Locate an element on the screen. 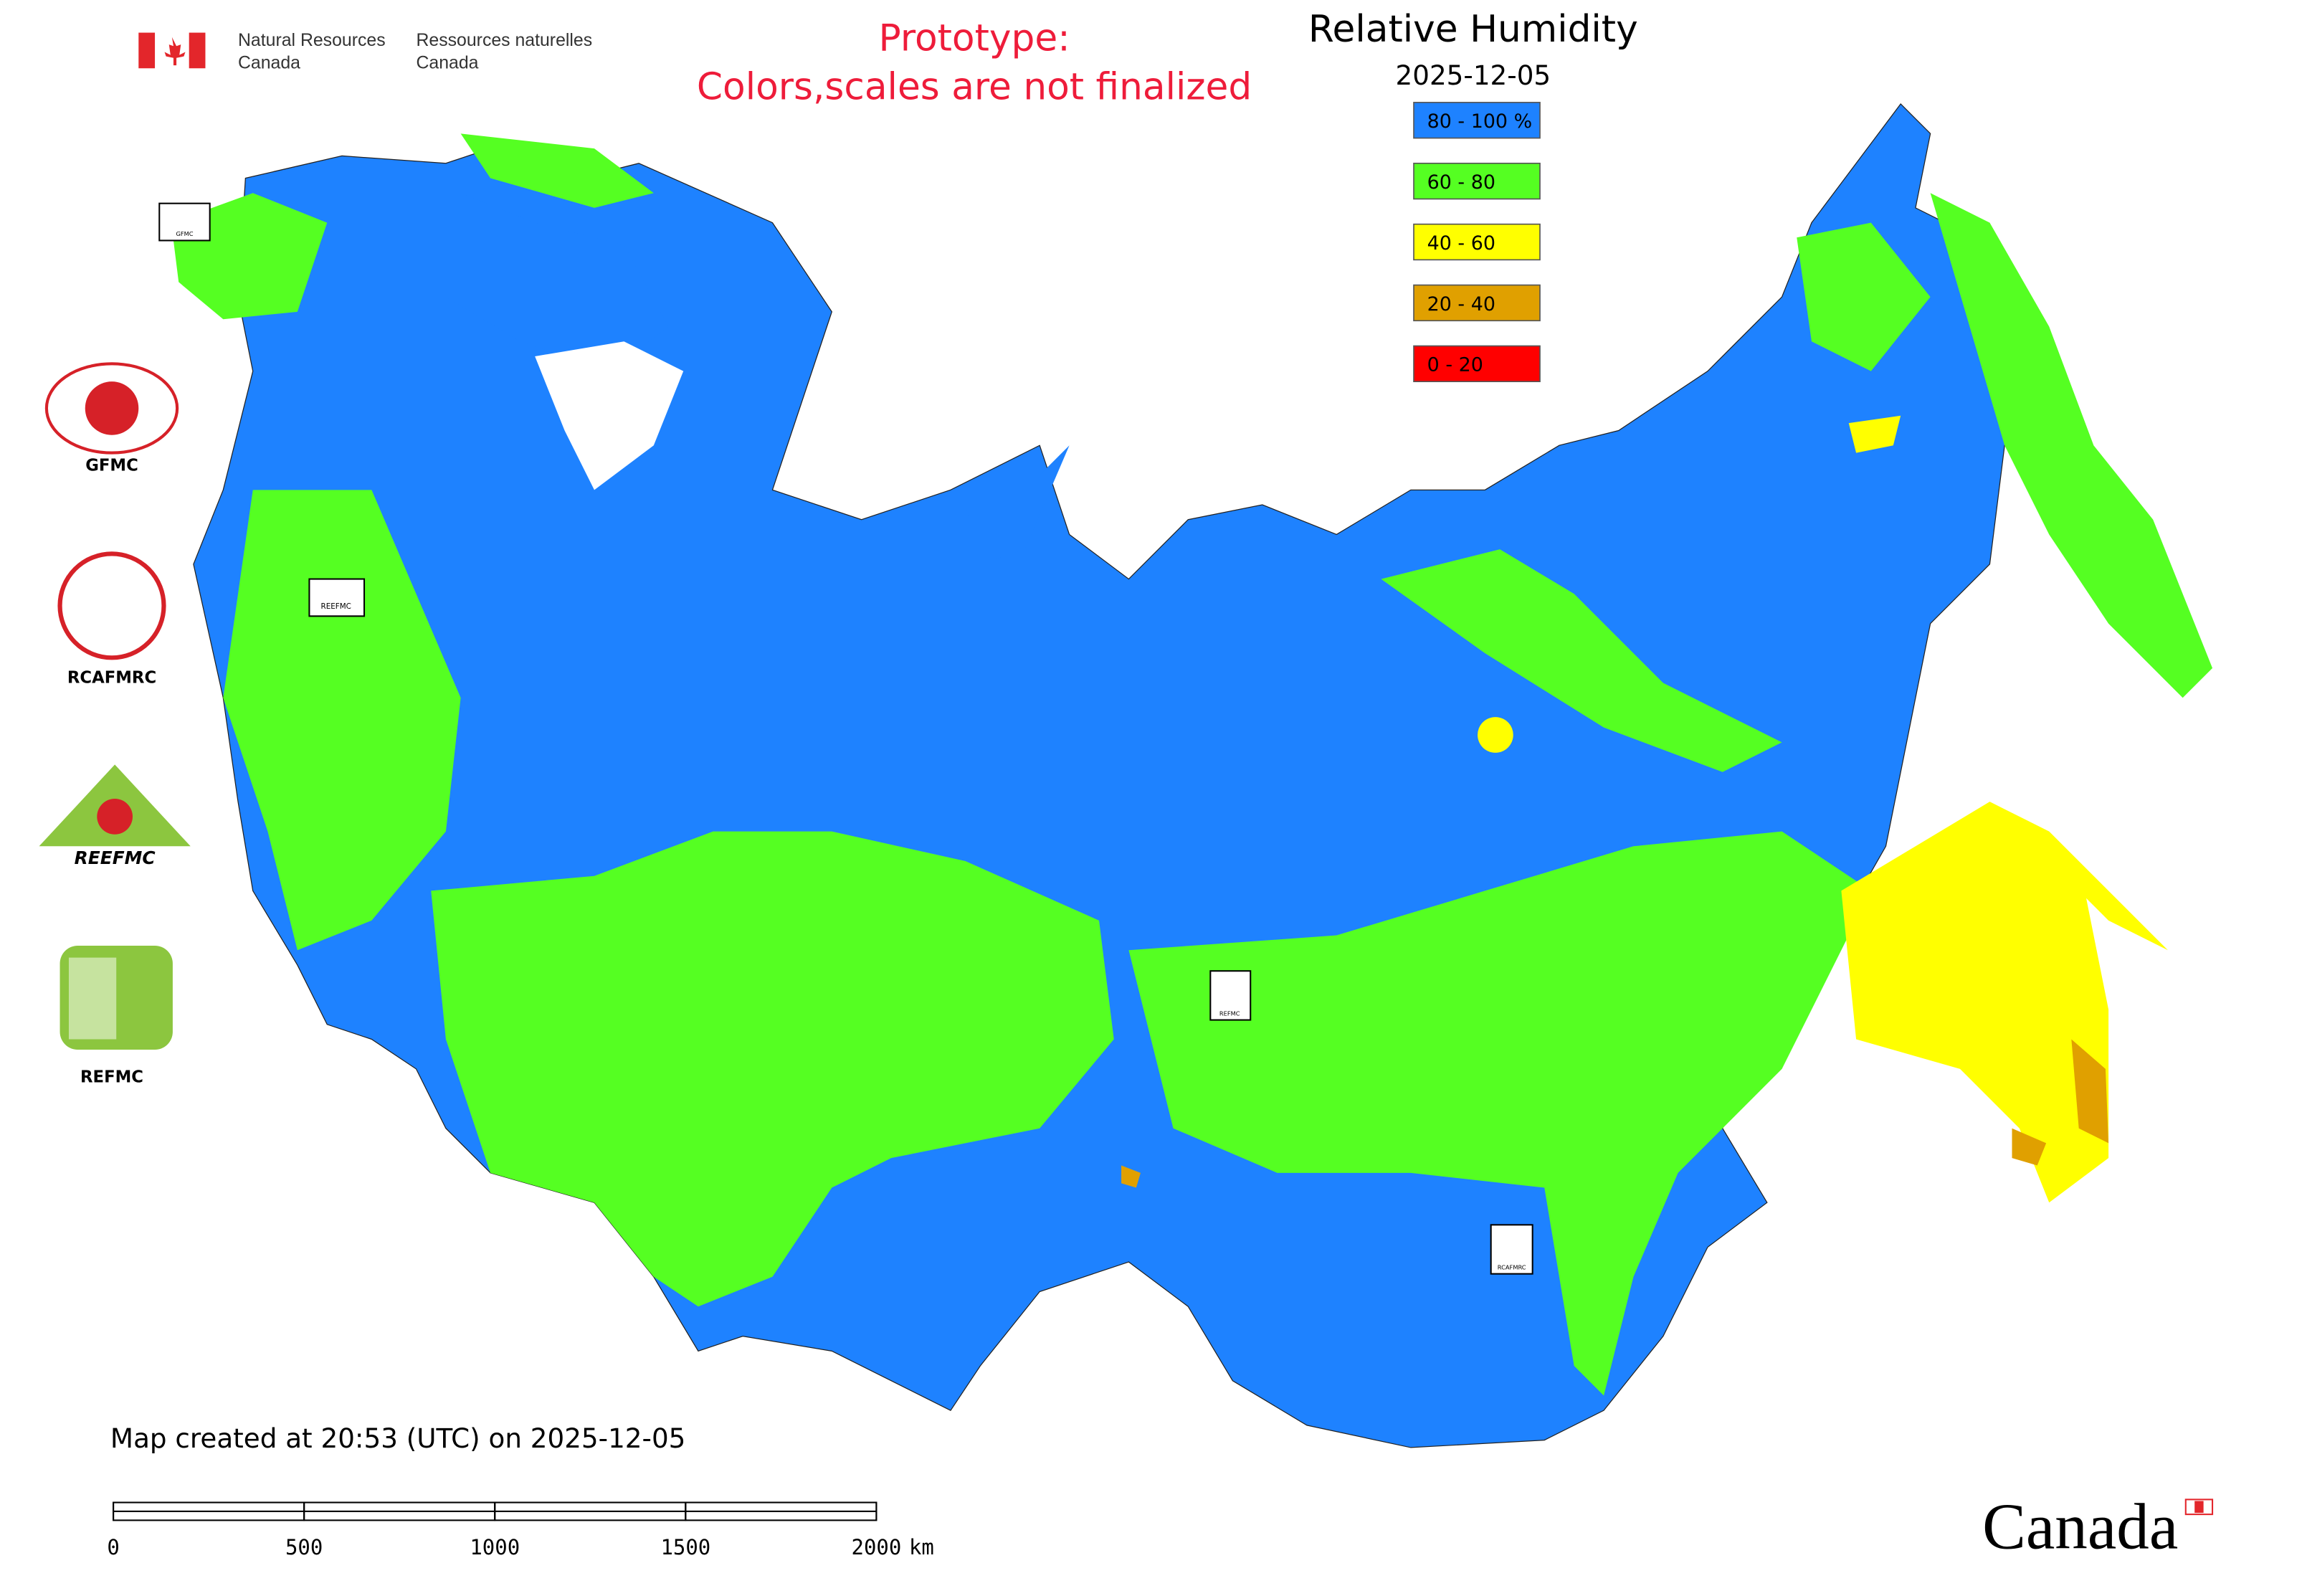 This screenshot has height=1596, width=2302. scale-label: 2000 is located at coordinates (877, 1547).